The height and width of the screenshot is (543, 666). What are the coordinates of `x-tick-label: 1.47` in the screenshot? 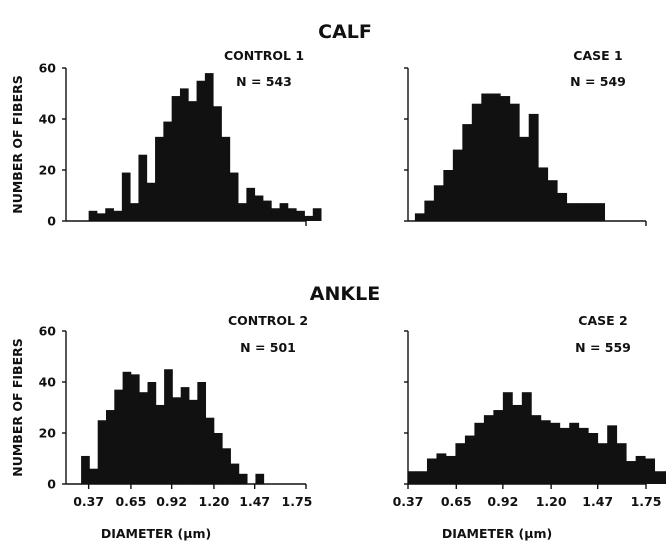 It's located at (254, 501).